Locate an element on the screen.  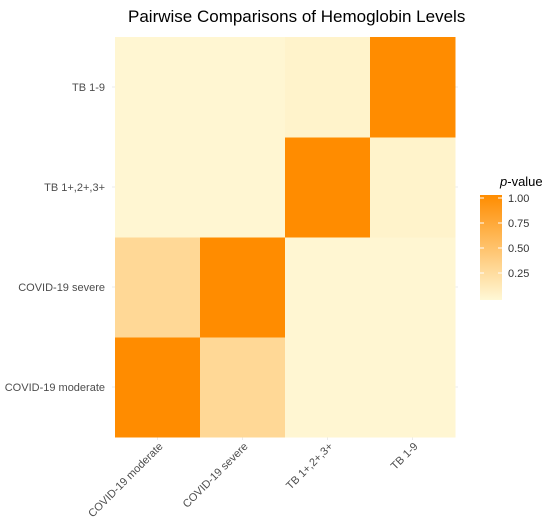
legend-ticks: 1.00 0.75 0.50 0.25 is located at coordinates (504, 236).